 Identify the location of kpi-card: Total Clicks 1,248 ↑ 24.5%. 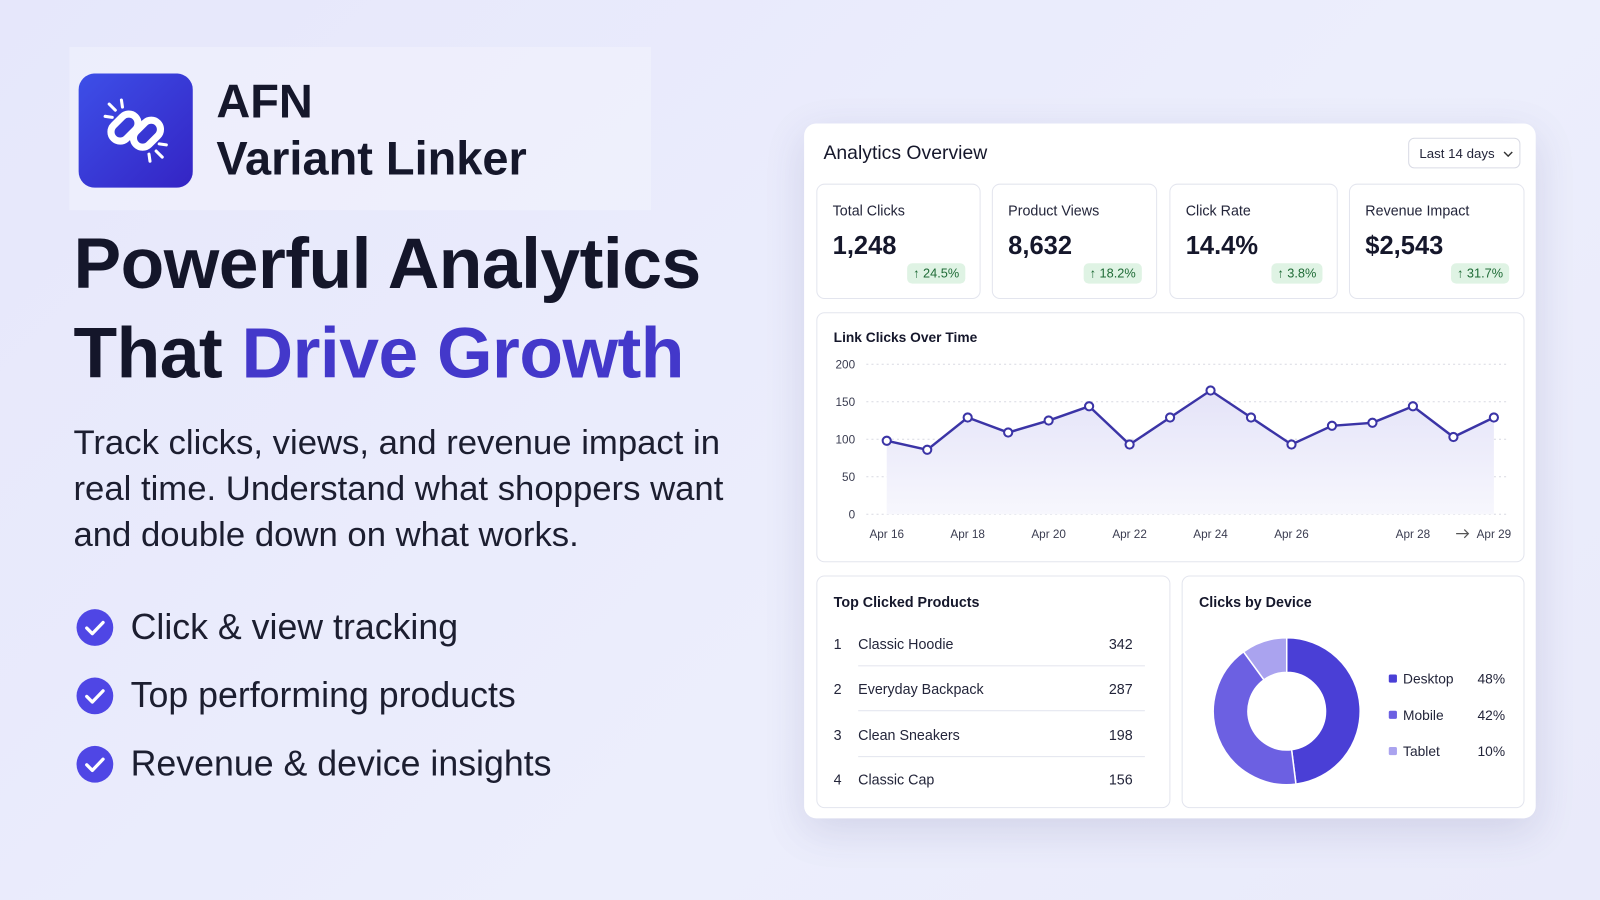
(898, 241).